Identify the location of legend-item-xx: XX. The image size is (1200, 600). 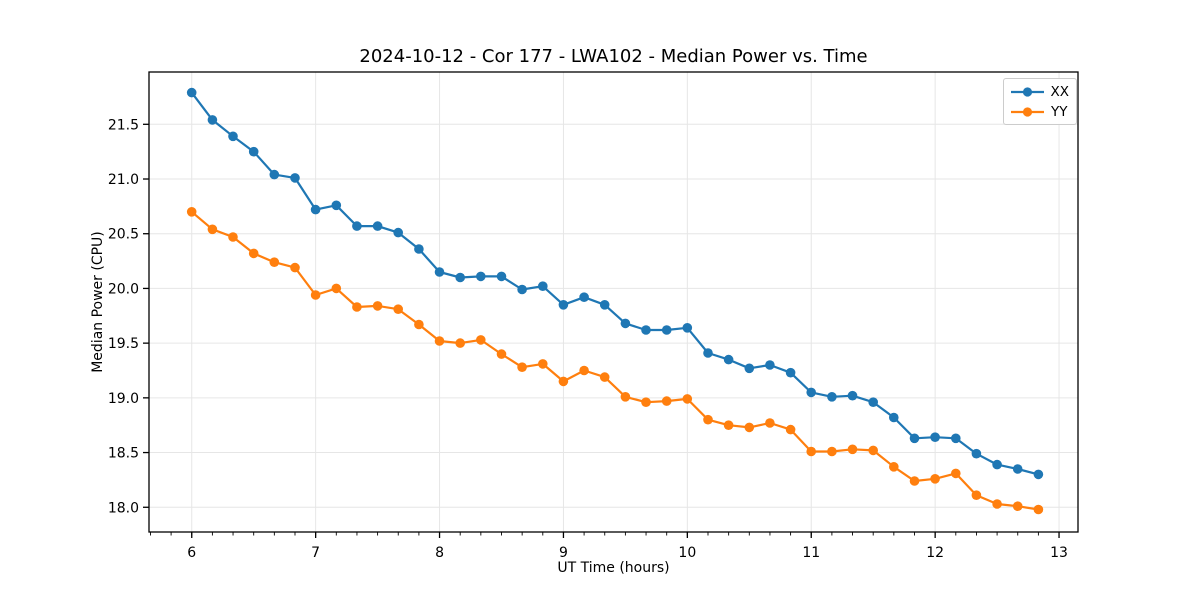
(1040, 91).